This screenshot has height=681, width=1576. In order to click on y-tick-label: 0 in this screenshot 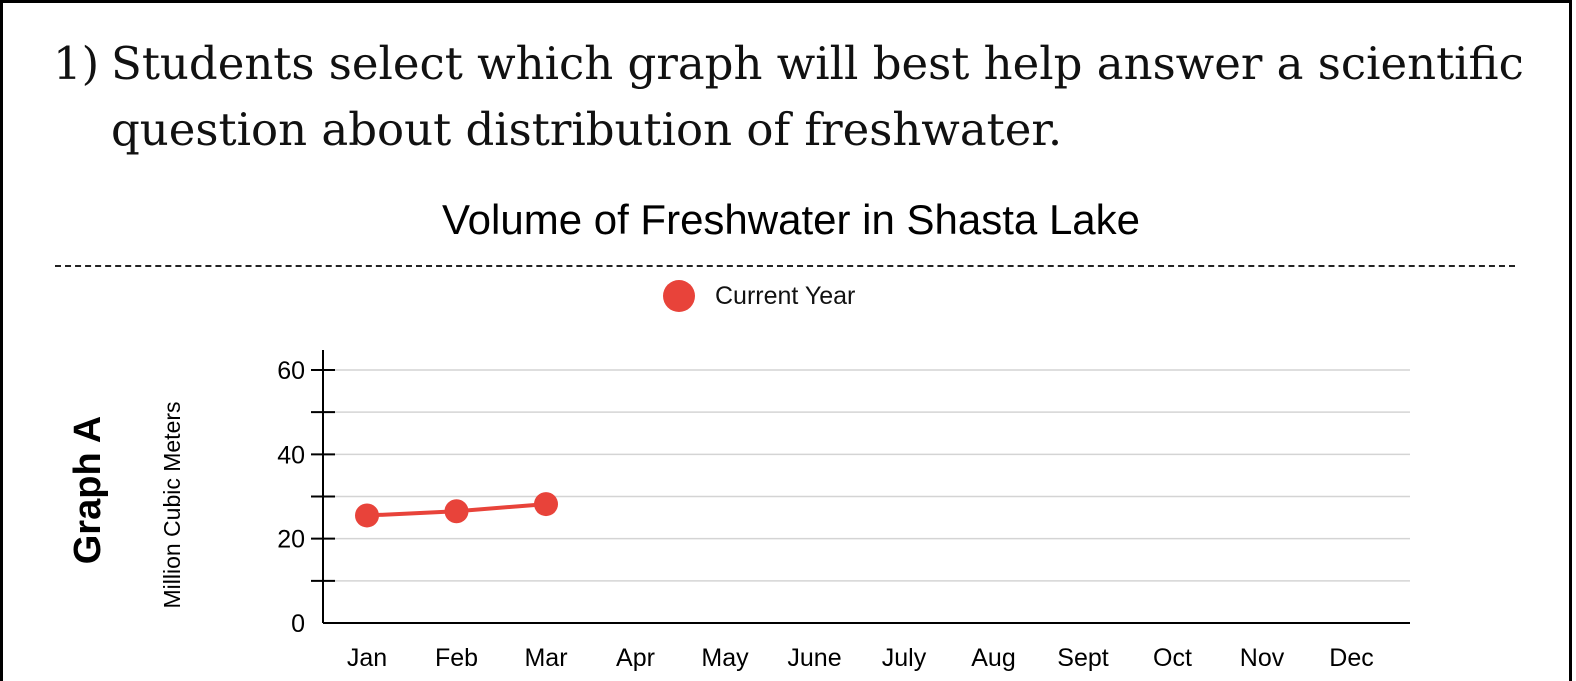, I will do `click(298, 624)`.